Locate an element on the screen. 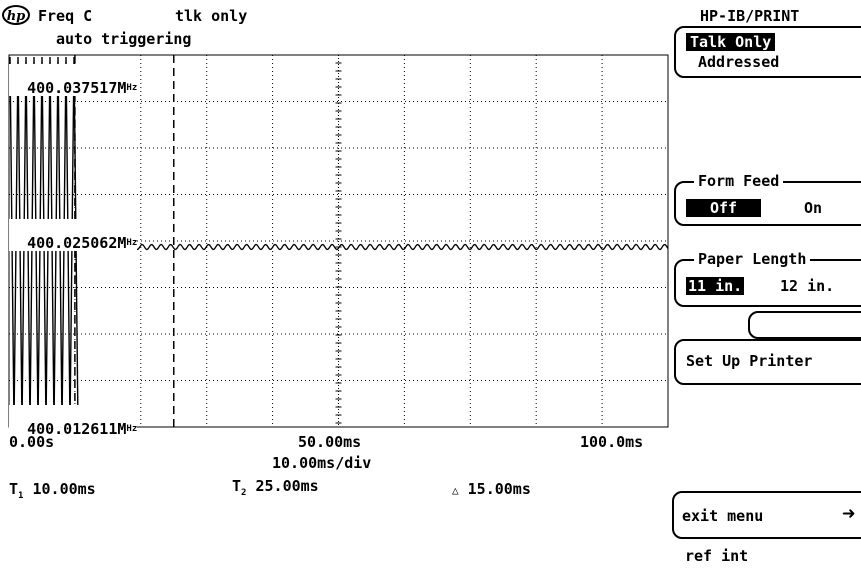 The height and width of the screenshot is (568, 861). y-top-label: 400.037517MHz is located at coordinates (73, 80).